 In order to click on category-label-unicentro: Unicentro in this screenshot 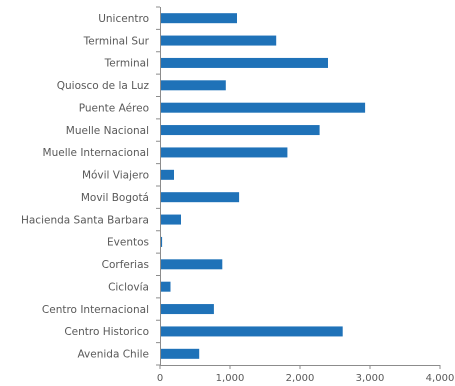, I will do `click(123, 19)`.